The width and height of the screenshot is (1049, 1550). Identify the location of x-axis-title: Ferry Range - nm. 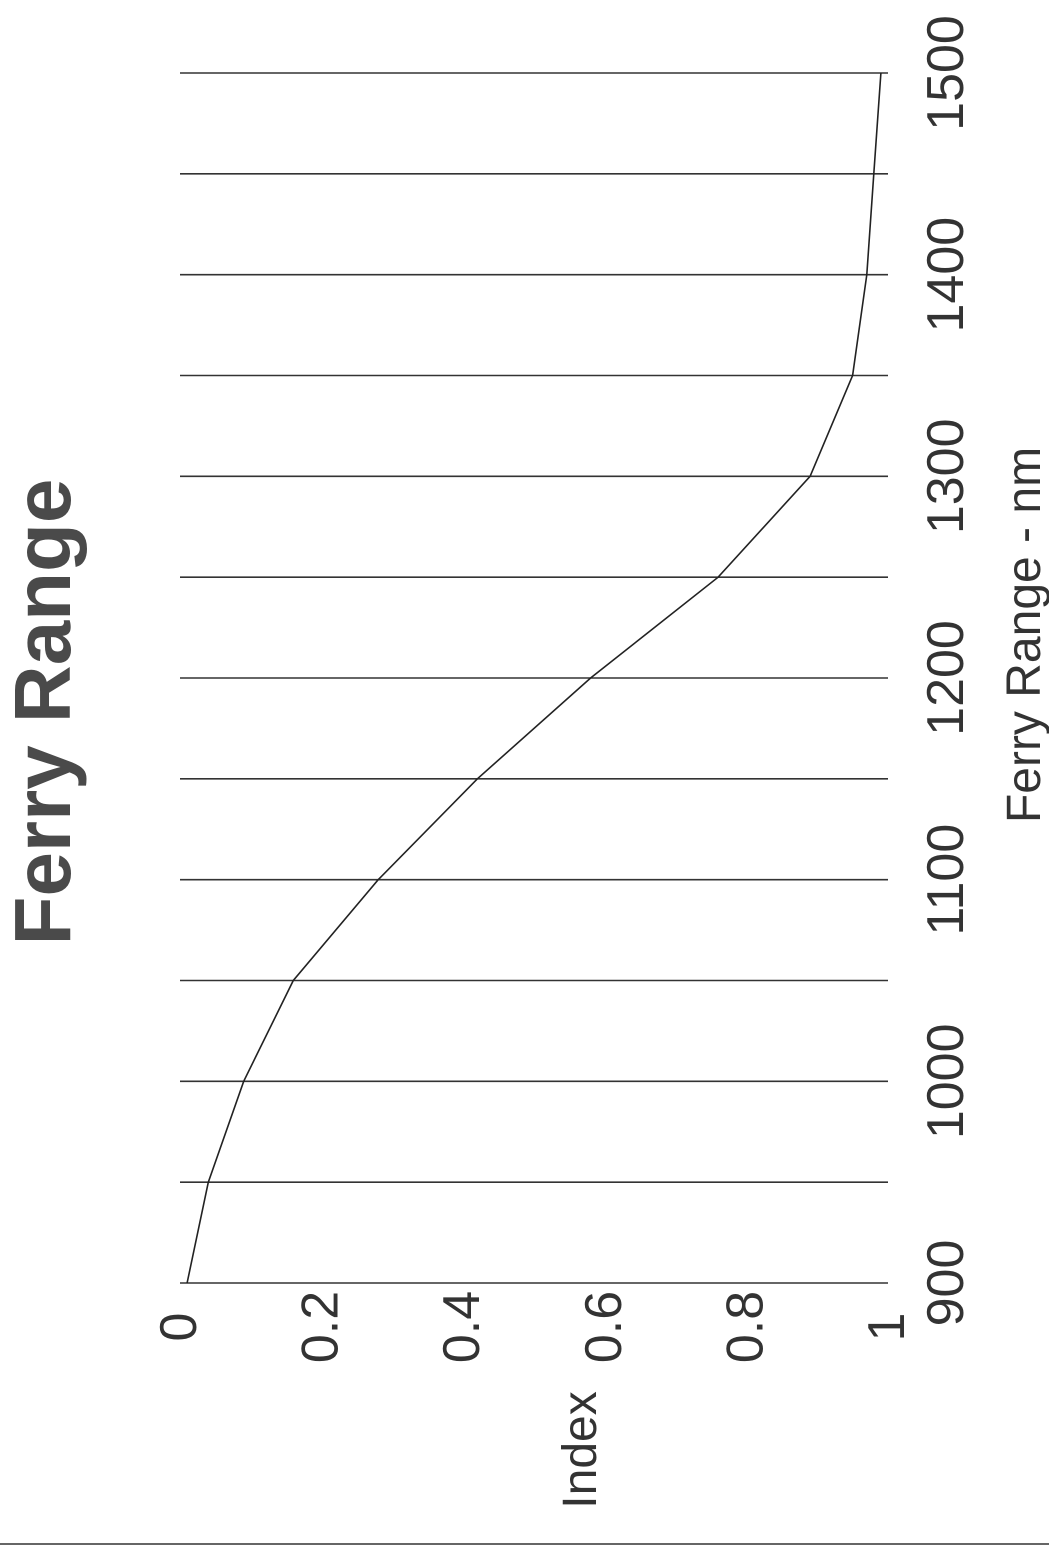
(1023, 635).